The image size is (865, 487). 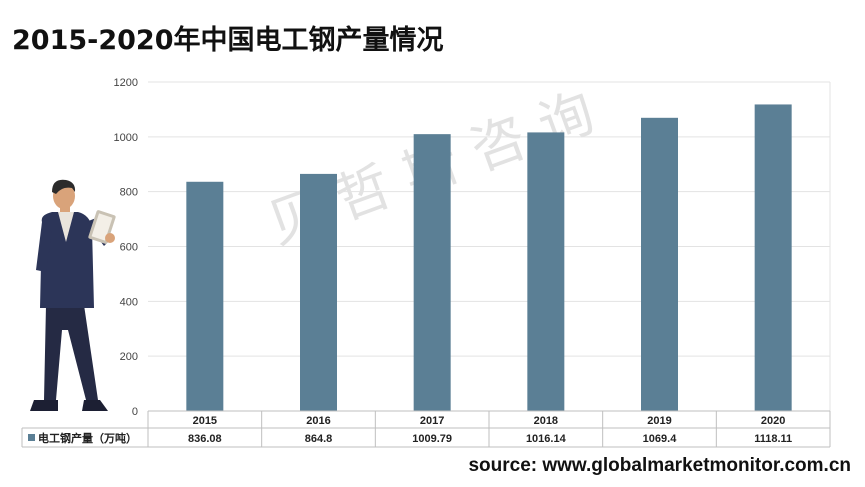 I want to click on y-tick-label: 0, so click(x=135, y=412).